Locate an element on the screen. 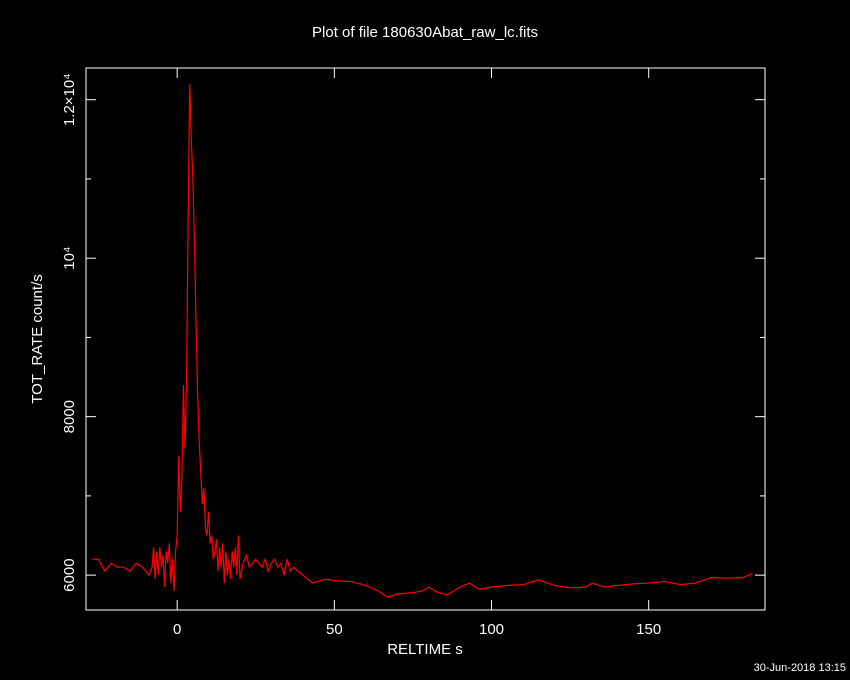 This screenshot has width=850, height=680. x-tick-label: 50 is located at coordinates (334, 629).